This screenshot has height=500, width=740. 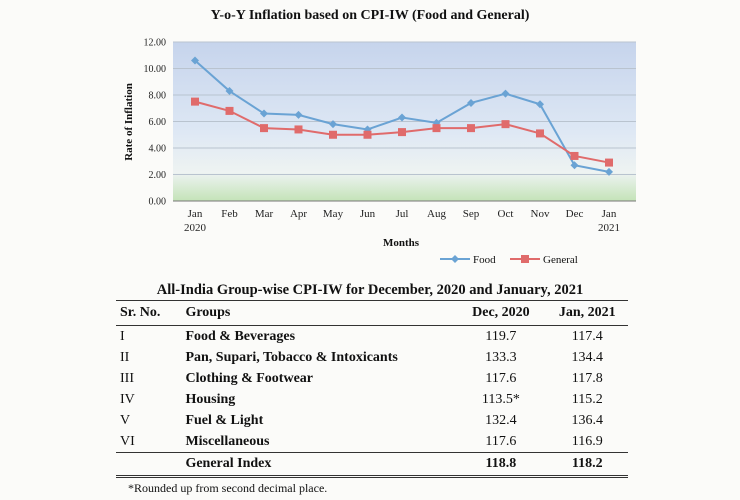 I want to click on x-tick-label: Nov, so click(x=540, y=214).